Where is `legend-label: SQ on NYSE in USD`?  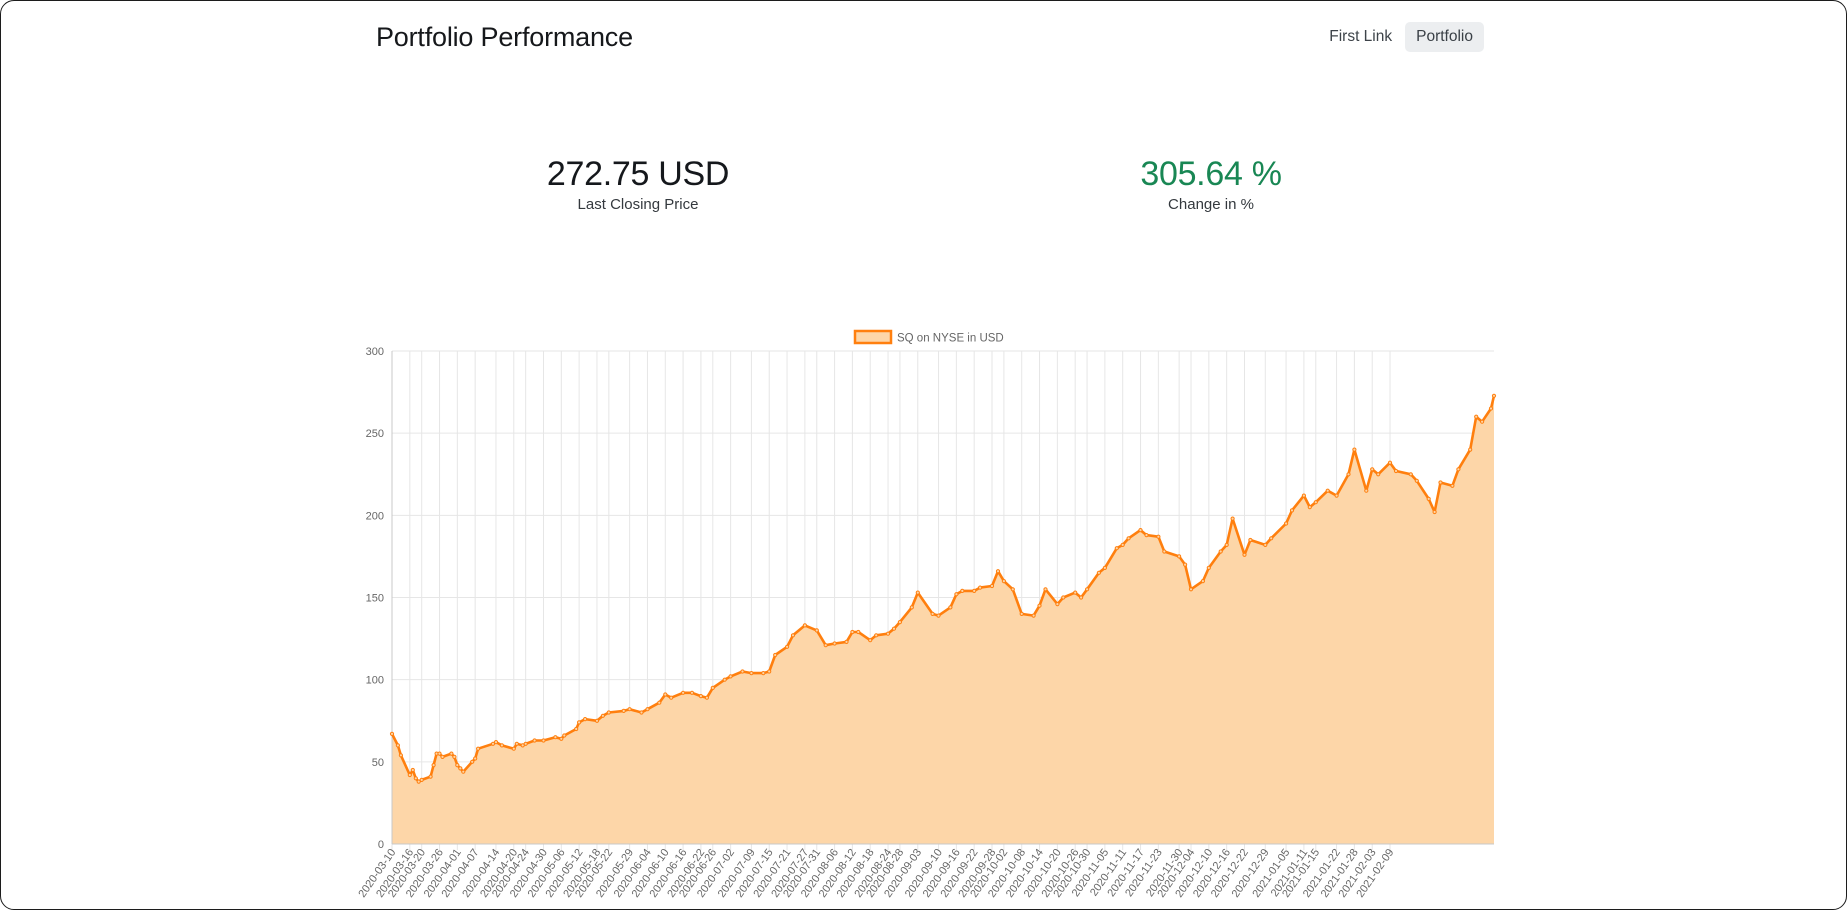
legend-label: SQ on NYSE in USD is located at coordinates (950, 339).